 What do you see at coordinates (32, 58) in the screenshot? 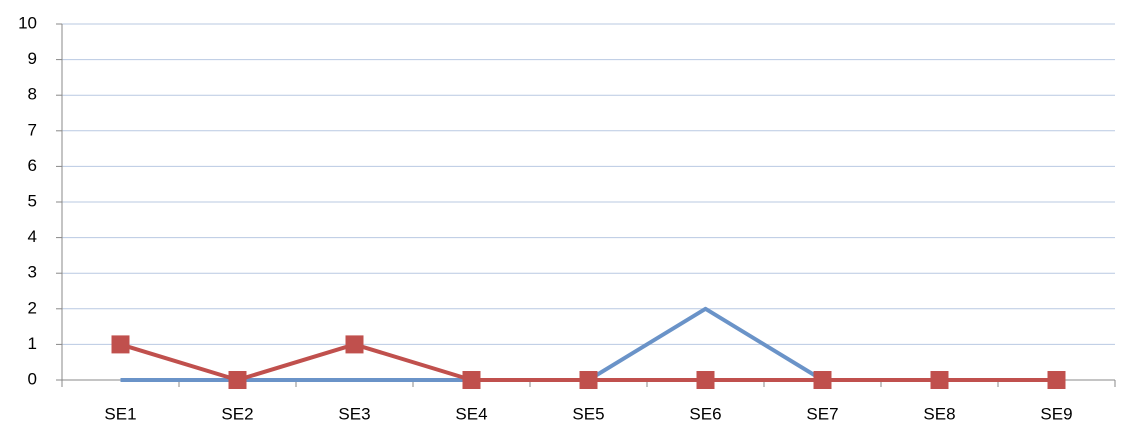
I see `y-tick-label: 9` at bounding box center [32, 58].